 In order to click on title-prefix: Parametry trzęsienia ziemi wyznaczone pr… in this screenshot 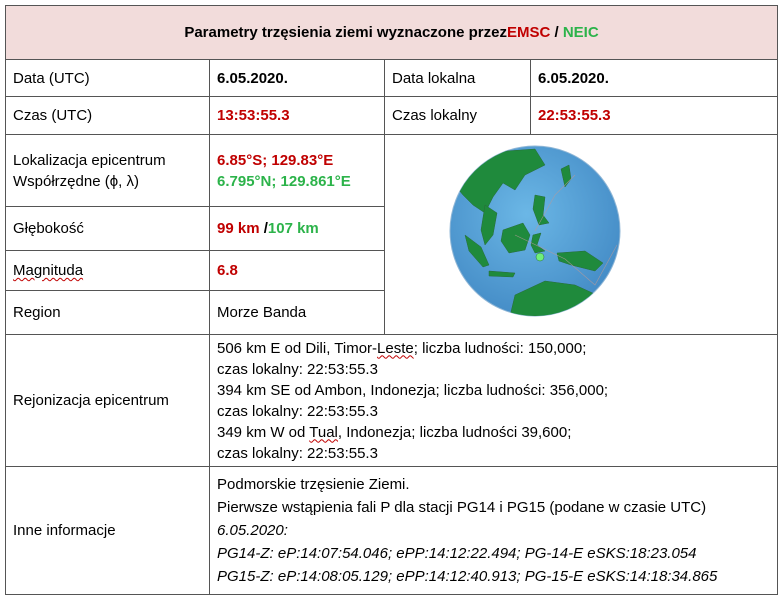, I will do `click(345, 32)`.